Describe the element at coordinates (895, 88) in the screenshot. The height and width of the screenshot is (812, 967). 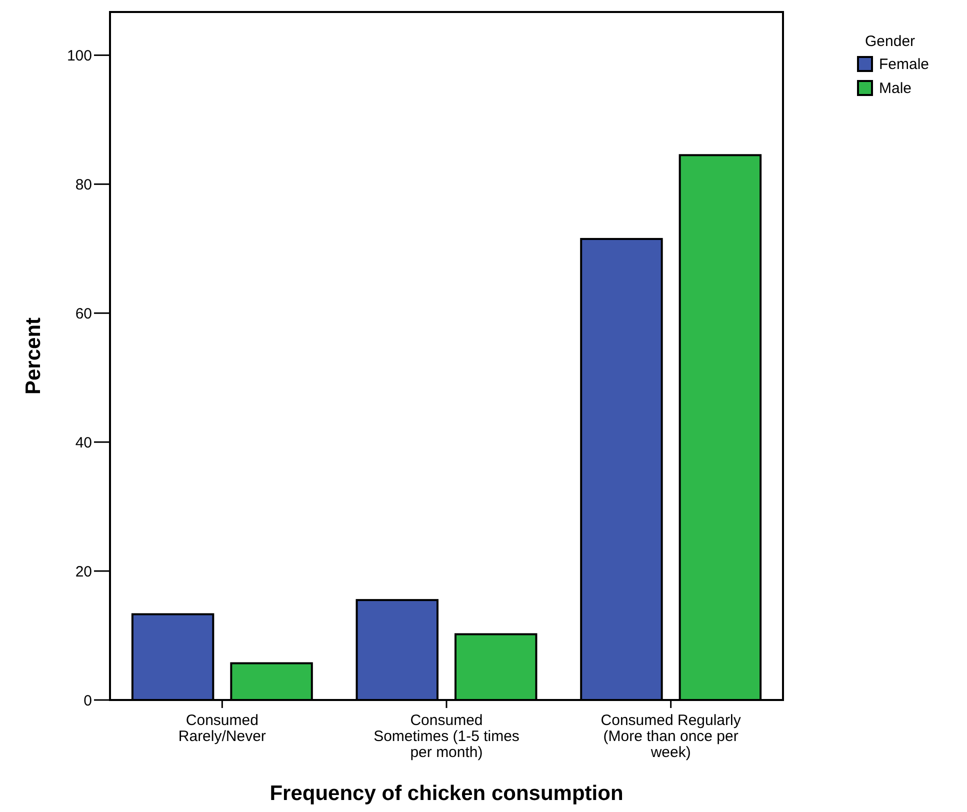
I see `legend-label: Male` at that location.